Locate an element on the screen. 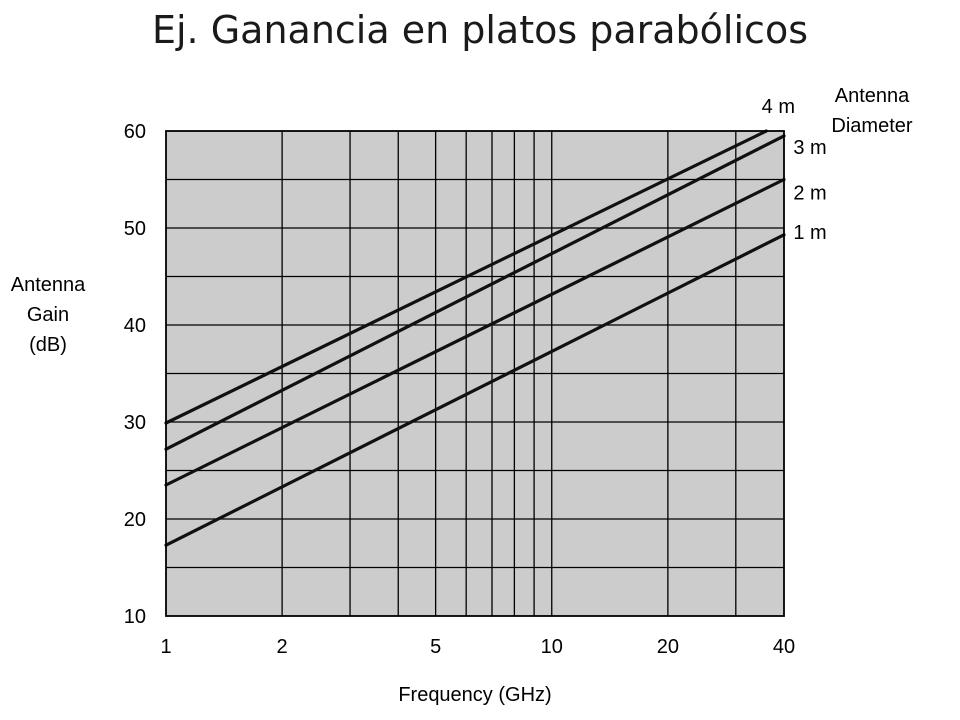 Image resolution: width=960 pixels, height=720 pixels. x-tick-label: 1 is located at coordinates (165, 647).